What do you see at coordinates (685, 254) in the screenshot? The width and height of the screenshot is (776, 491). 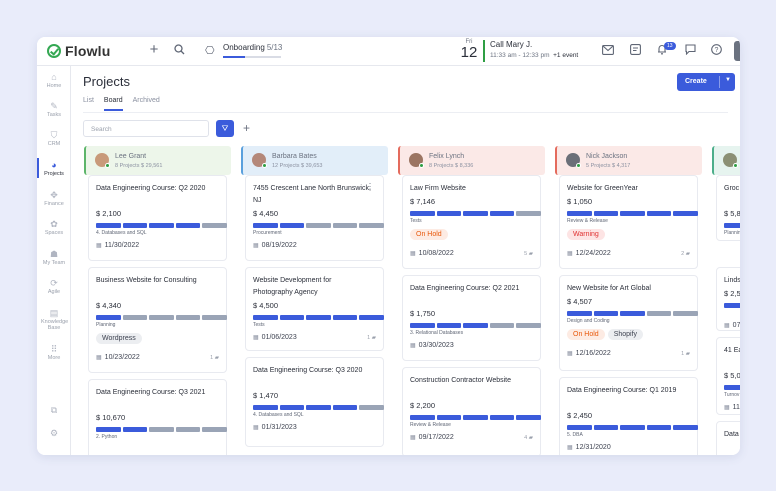 I see `card-comments: 2 ▰` at bounding box center [685, 254].